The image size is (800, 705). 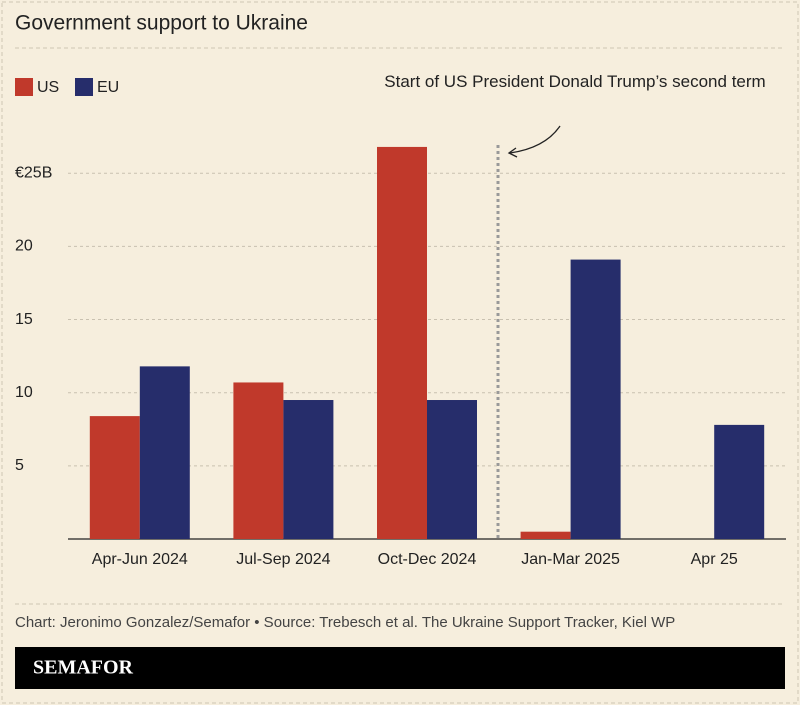 What do you see at coordinates (400, 668) in the screenshot?
I see `logo-bar` at bounding box center [400, 668].